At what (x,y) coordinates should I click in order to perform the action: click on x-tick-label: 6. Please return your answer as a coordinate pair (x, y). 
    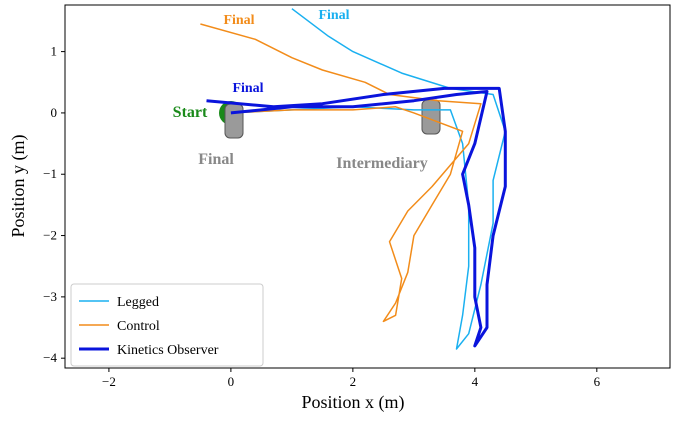
    Looking at the image, I should click on (597, 381).